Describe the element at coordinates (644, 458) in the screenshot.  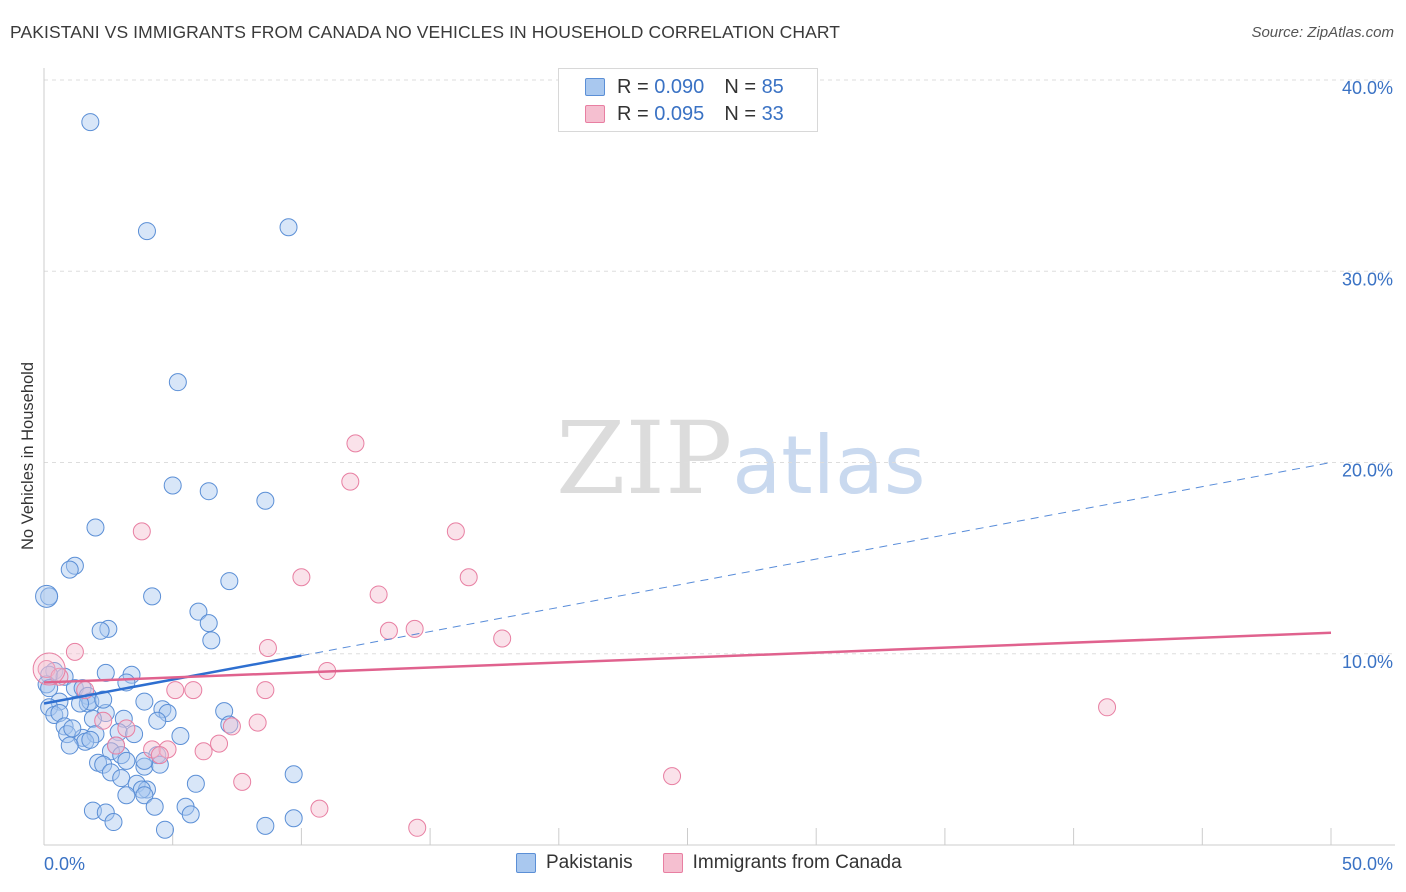
I see `watermark-zip: ZIP` at that location.